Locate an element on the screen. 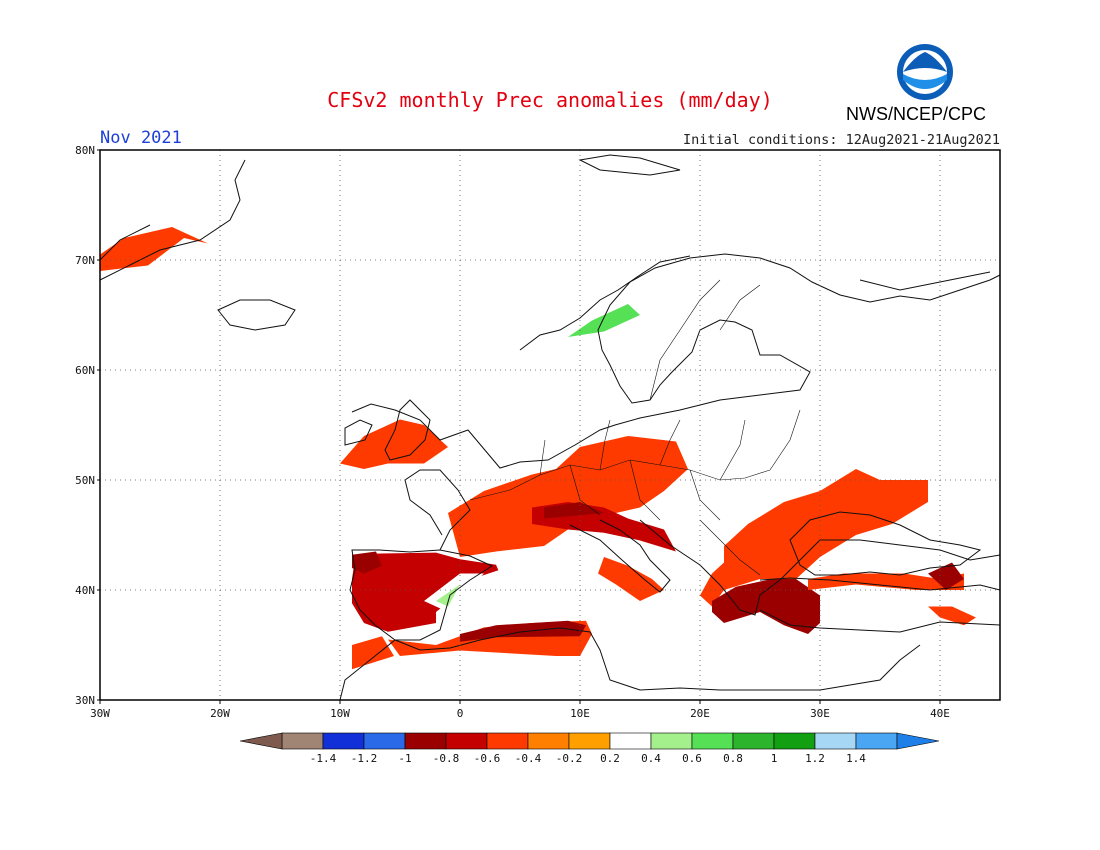 The height and width of the screenshot is (850, 1100). coastline-africa is located at coordinates (630, 664).